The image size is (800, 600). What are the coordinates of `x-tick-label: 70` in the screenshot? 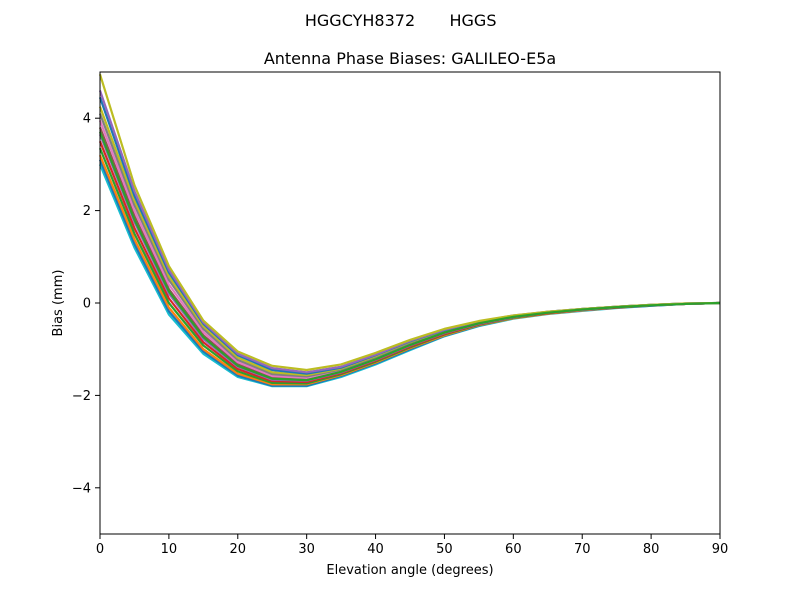 It's located at (582, 549).